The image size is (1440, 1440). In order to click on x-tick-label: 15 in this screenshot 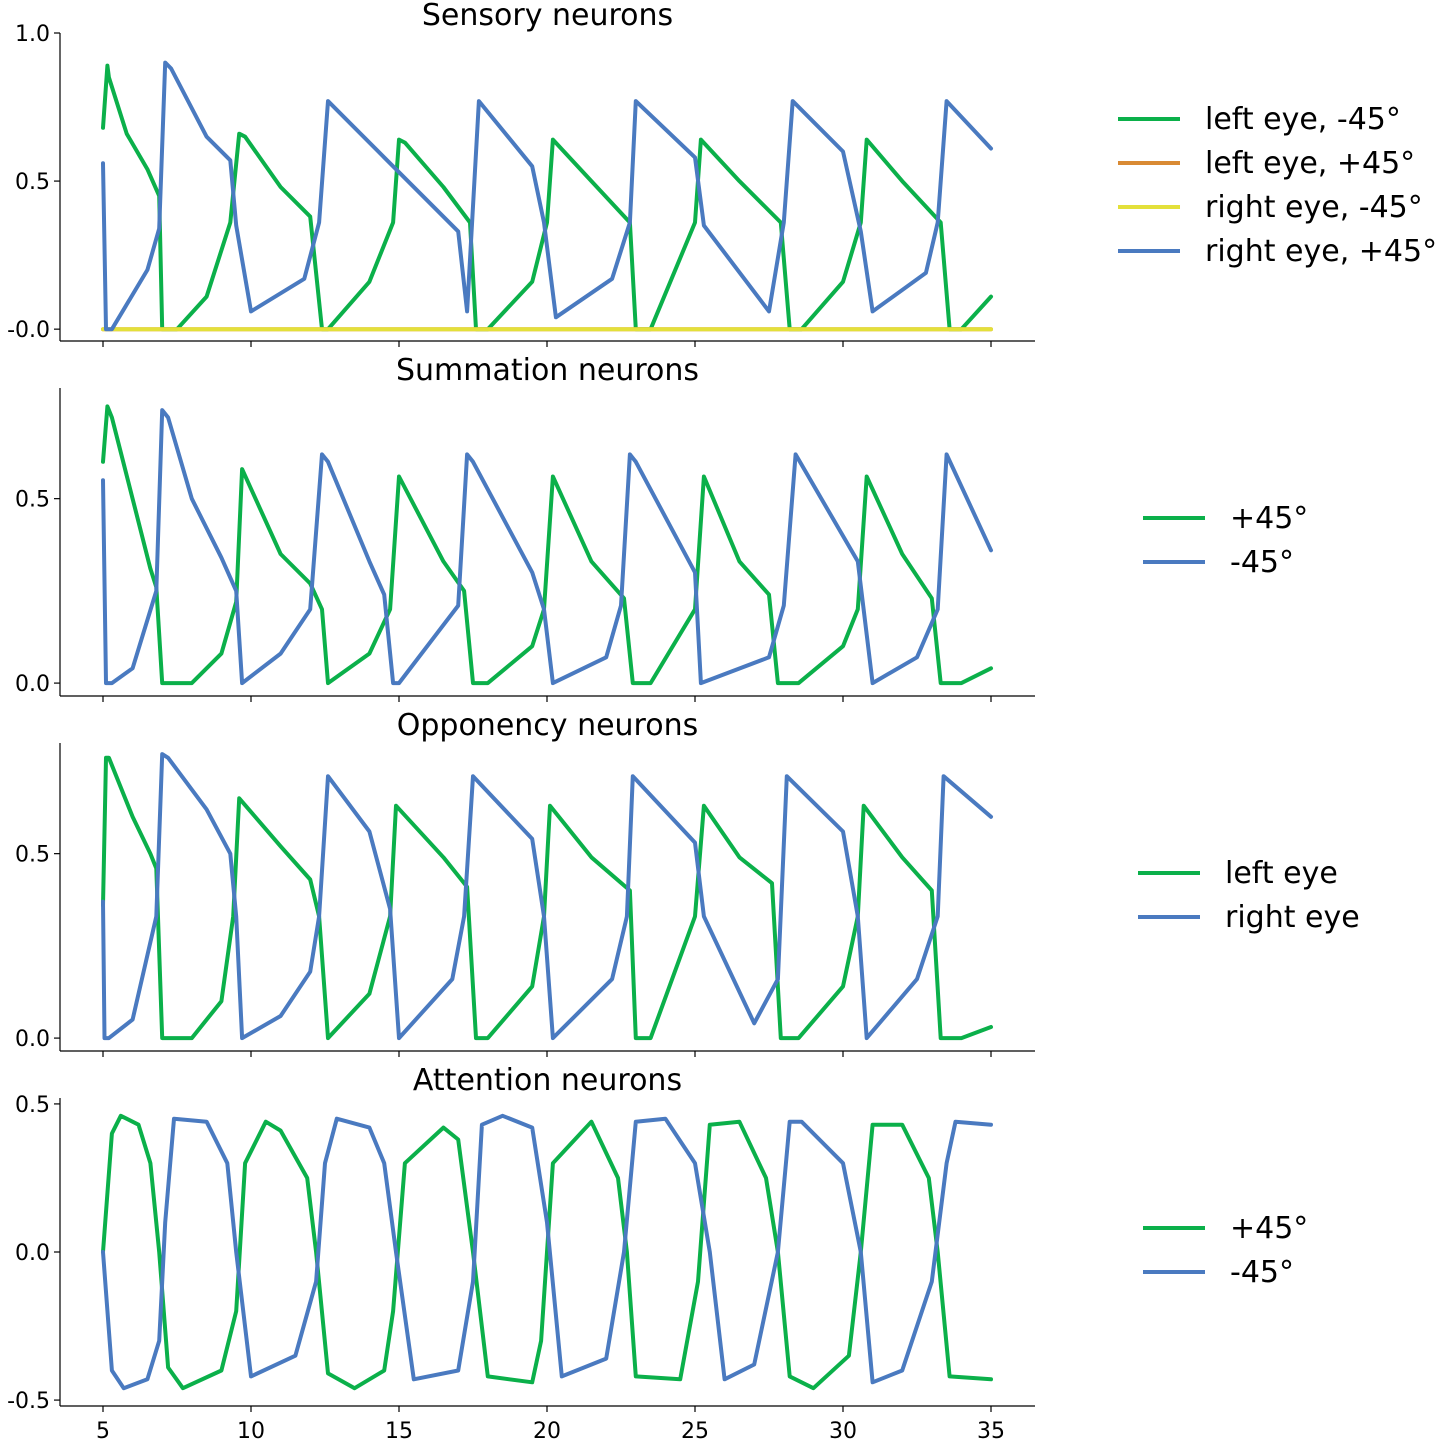, I will do `click(399, 1429)`.